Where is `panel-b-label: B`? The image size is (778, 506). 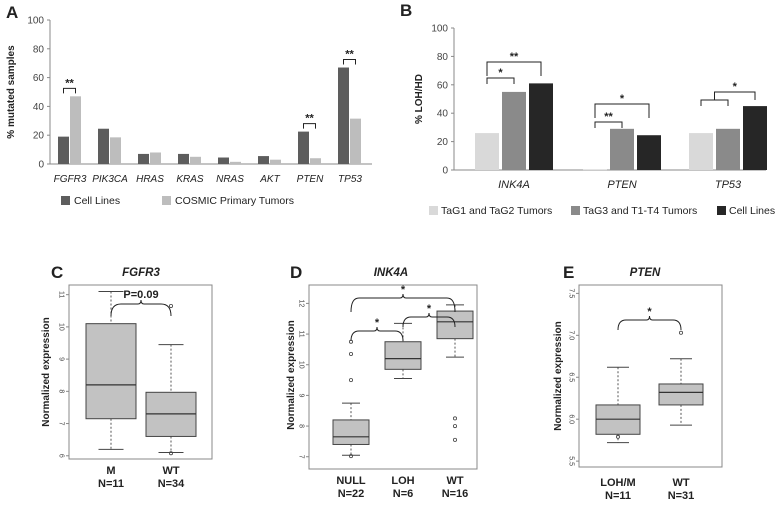 panel-b-label: B is located at coordinates (406, 10).